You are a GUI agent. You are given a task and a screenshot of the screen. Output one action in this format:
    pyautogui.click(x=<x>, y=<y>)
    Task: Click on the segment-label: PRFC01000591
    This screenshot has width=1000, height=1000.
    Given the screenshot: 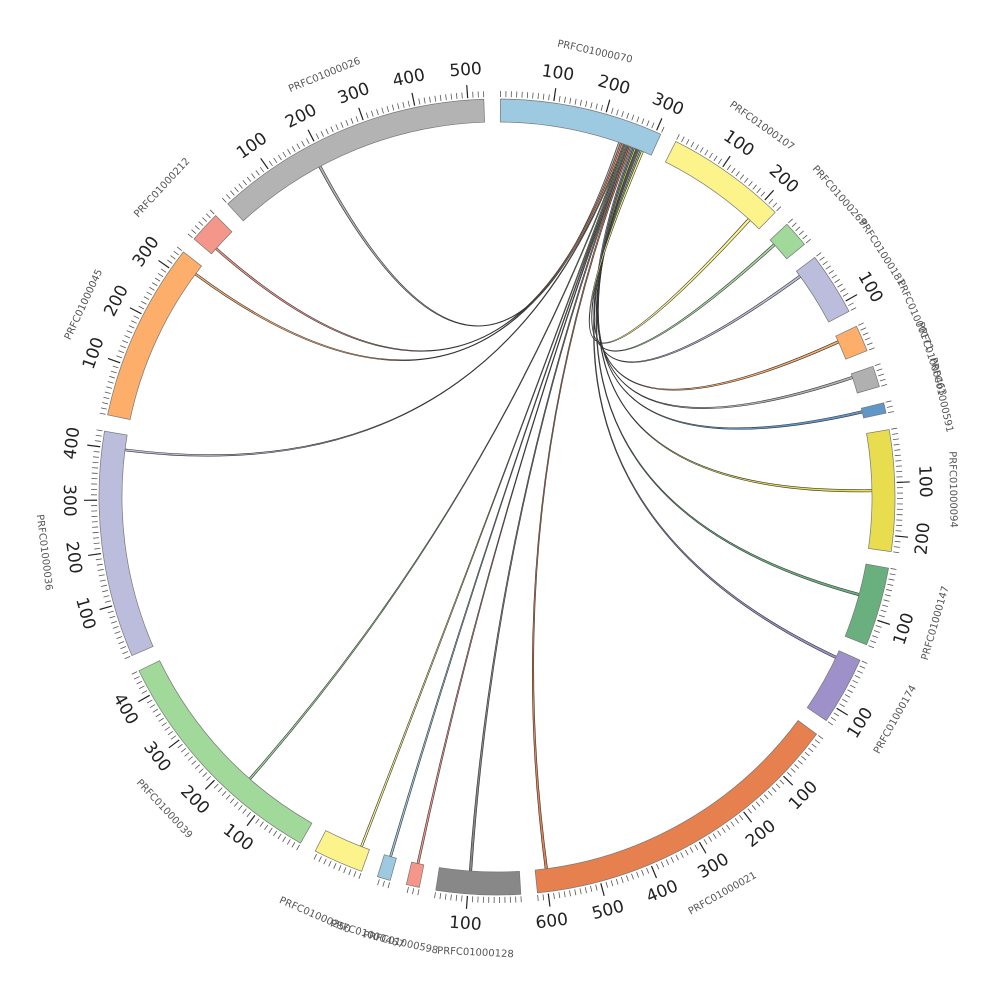 What is the action you would take?
    pyautogui.click(x=941, y=395)
    